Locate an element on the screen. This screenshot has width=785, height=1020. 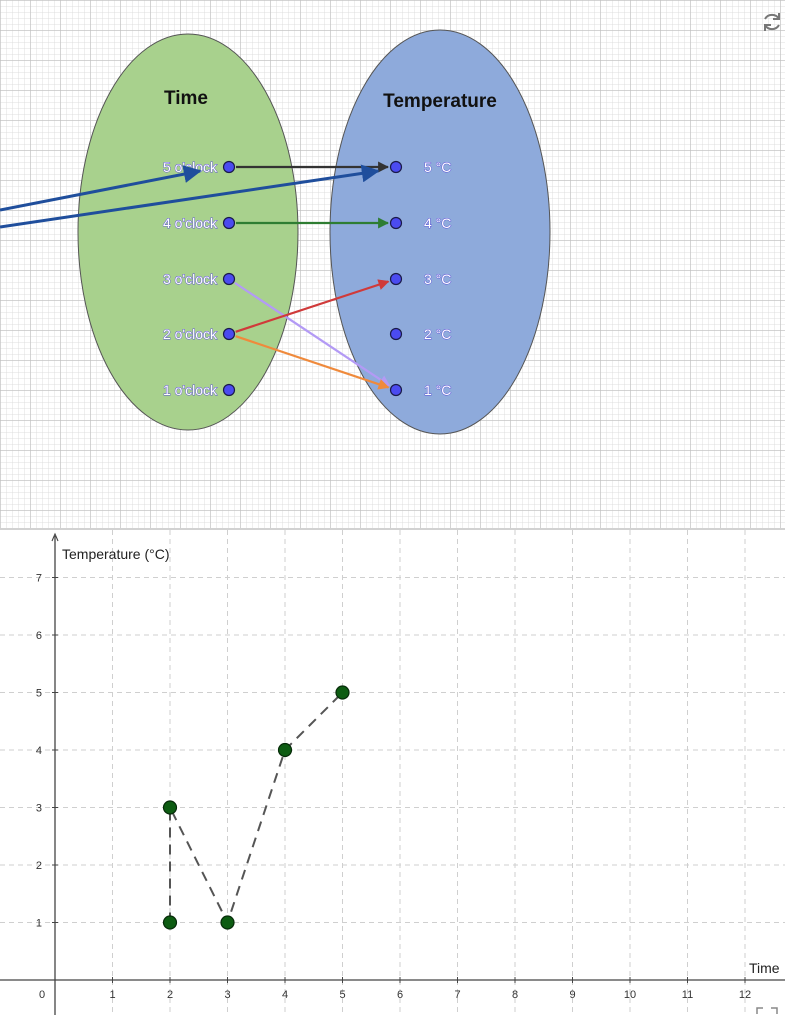
annotation-arrow-to-5-degrees is located at coordinates (190, 196).